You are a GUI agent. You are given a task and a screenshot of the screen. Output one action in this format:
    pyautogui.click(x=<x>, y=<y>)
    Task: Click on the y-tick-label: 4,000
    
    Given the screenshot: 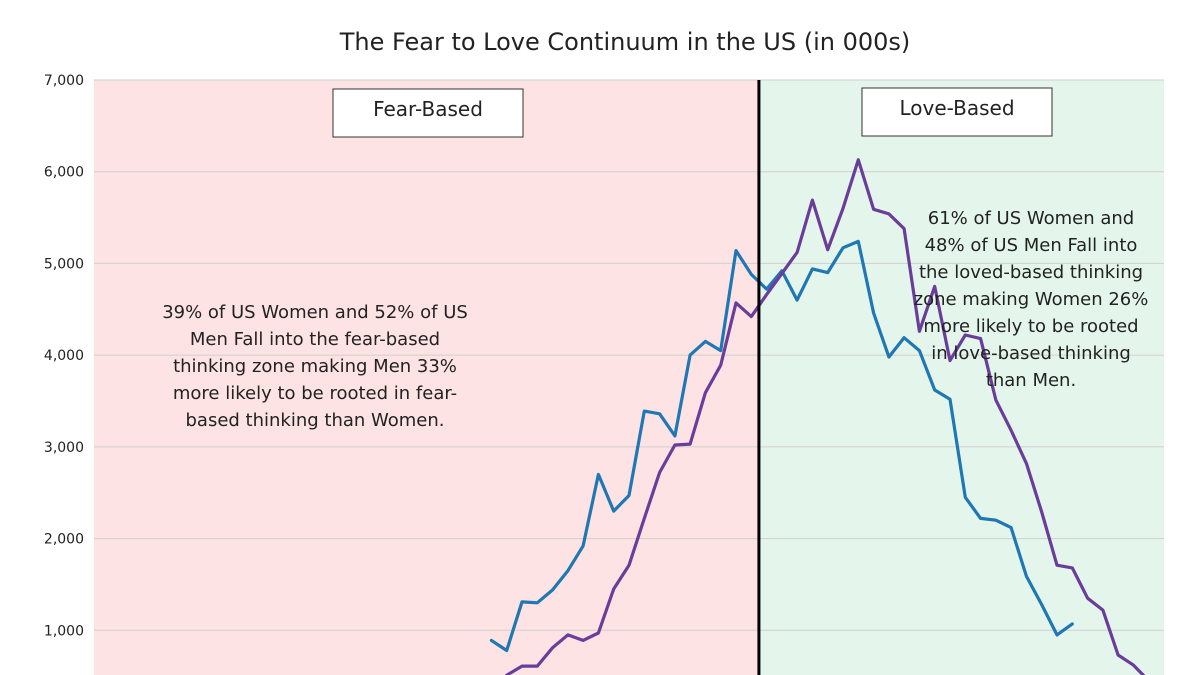 What is the action you would take?
    pyautogui.click(x=64, y=356)
    